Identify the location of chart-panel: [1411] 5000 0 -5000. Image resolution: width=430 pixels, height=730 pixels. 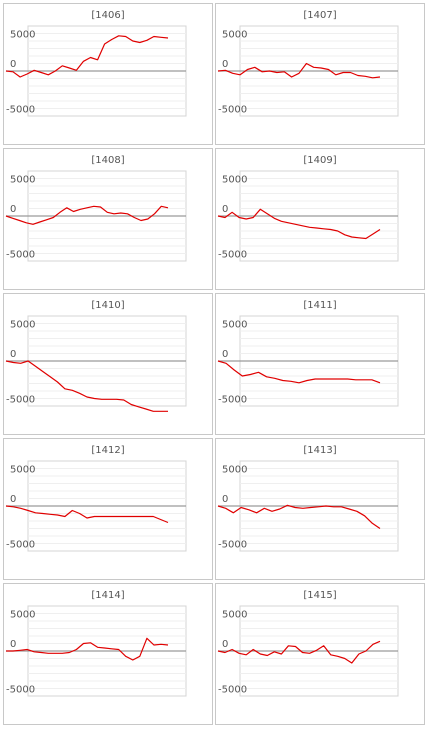
(320, 364).